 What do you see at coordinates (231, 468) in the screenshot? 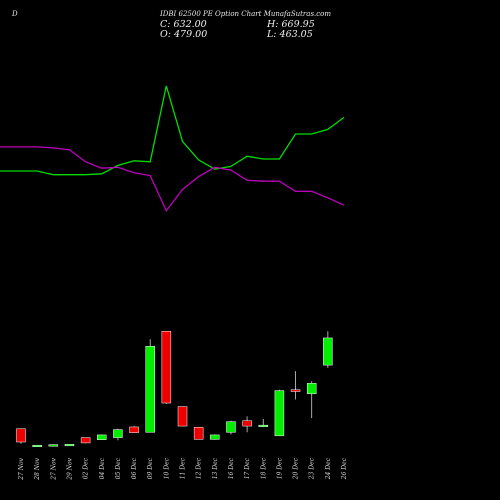
I see `x-tick-label: 16 Dec` at bounding box center [231, 468].